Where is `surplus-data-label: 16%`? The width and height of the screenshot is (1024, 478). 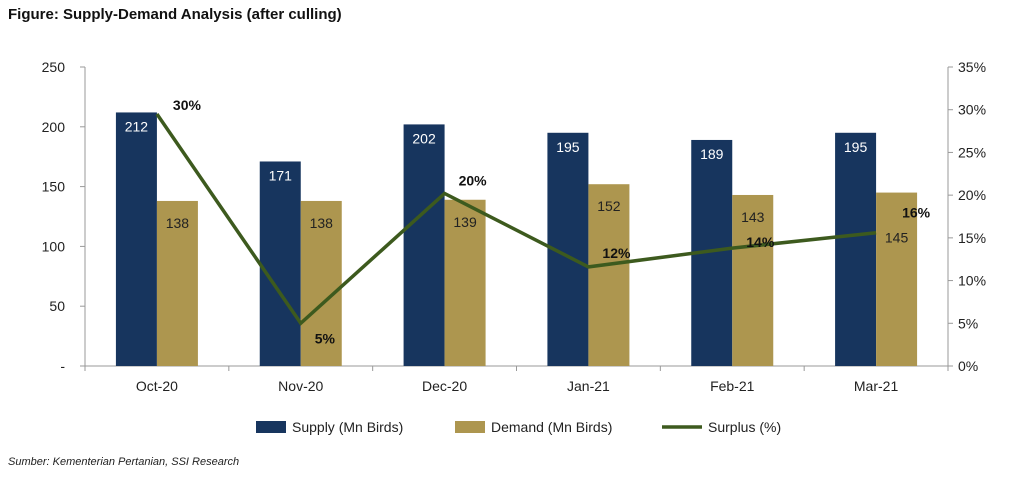 surplus-data-label: 16% is located at coordinates (916, 213).